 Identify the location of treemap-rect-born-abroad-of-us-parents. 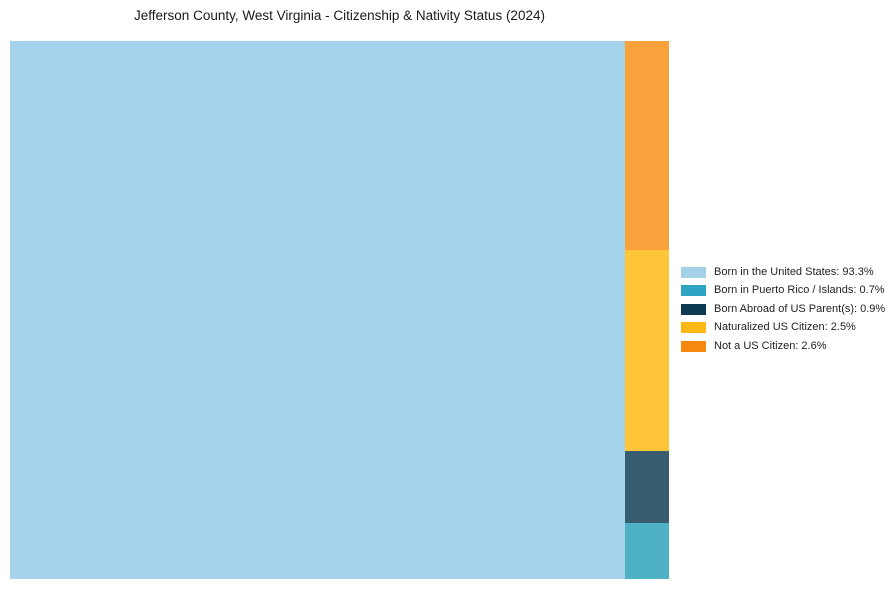
(646, 486).